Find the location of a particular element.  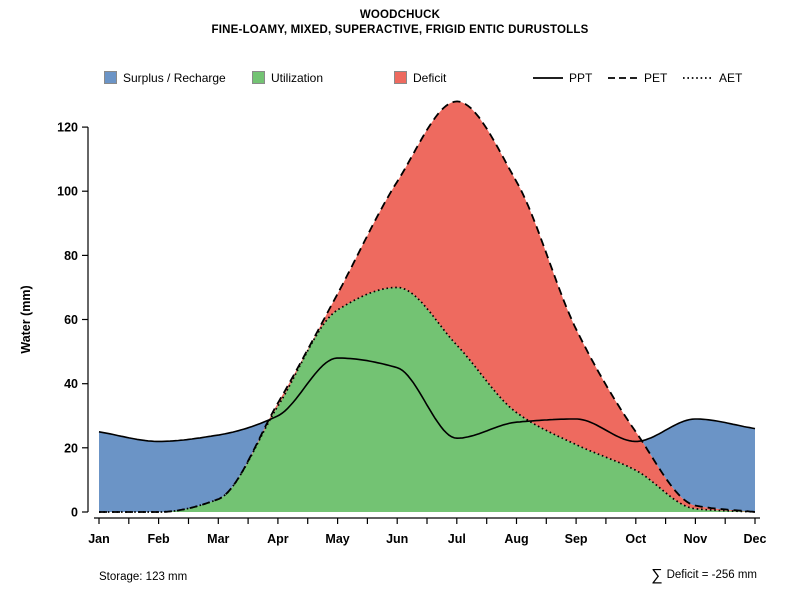

x-tick-label: May is located at coordinates (337, 539).